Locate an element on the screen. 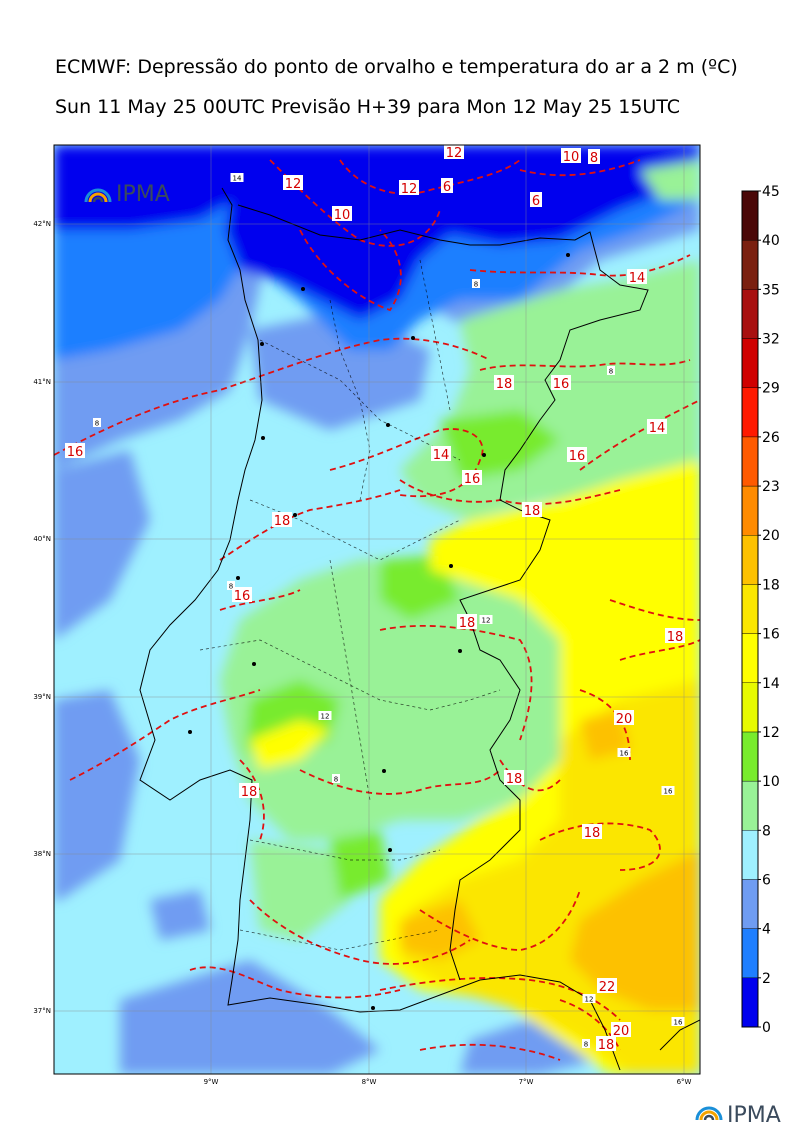 This screenshot has width=800, height=1131. colorbar-label: 26 is located at coordinates (771, 438).